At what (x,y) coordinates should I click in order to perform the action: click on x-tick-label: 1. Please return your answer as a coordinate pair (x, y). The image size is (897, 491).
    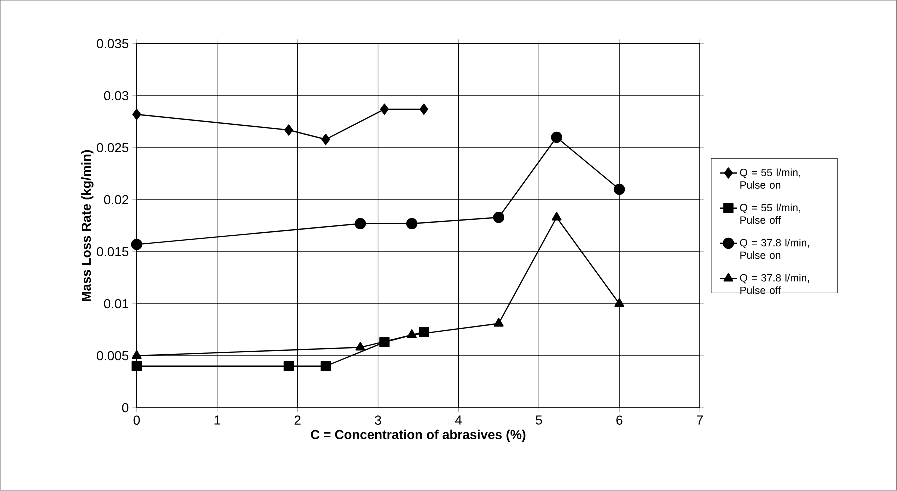
    Looking at the image, I should click on (217, 420).